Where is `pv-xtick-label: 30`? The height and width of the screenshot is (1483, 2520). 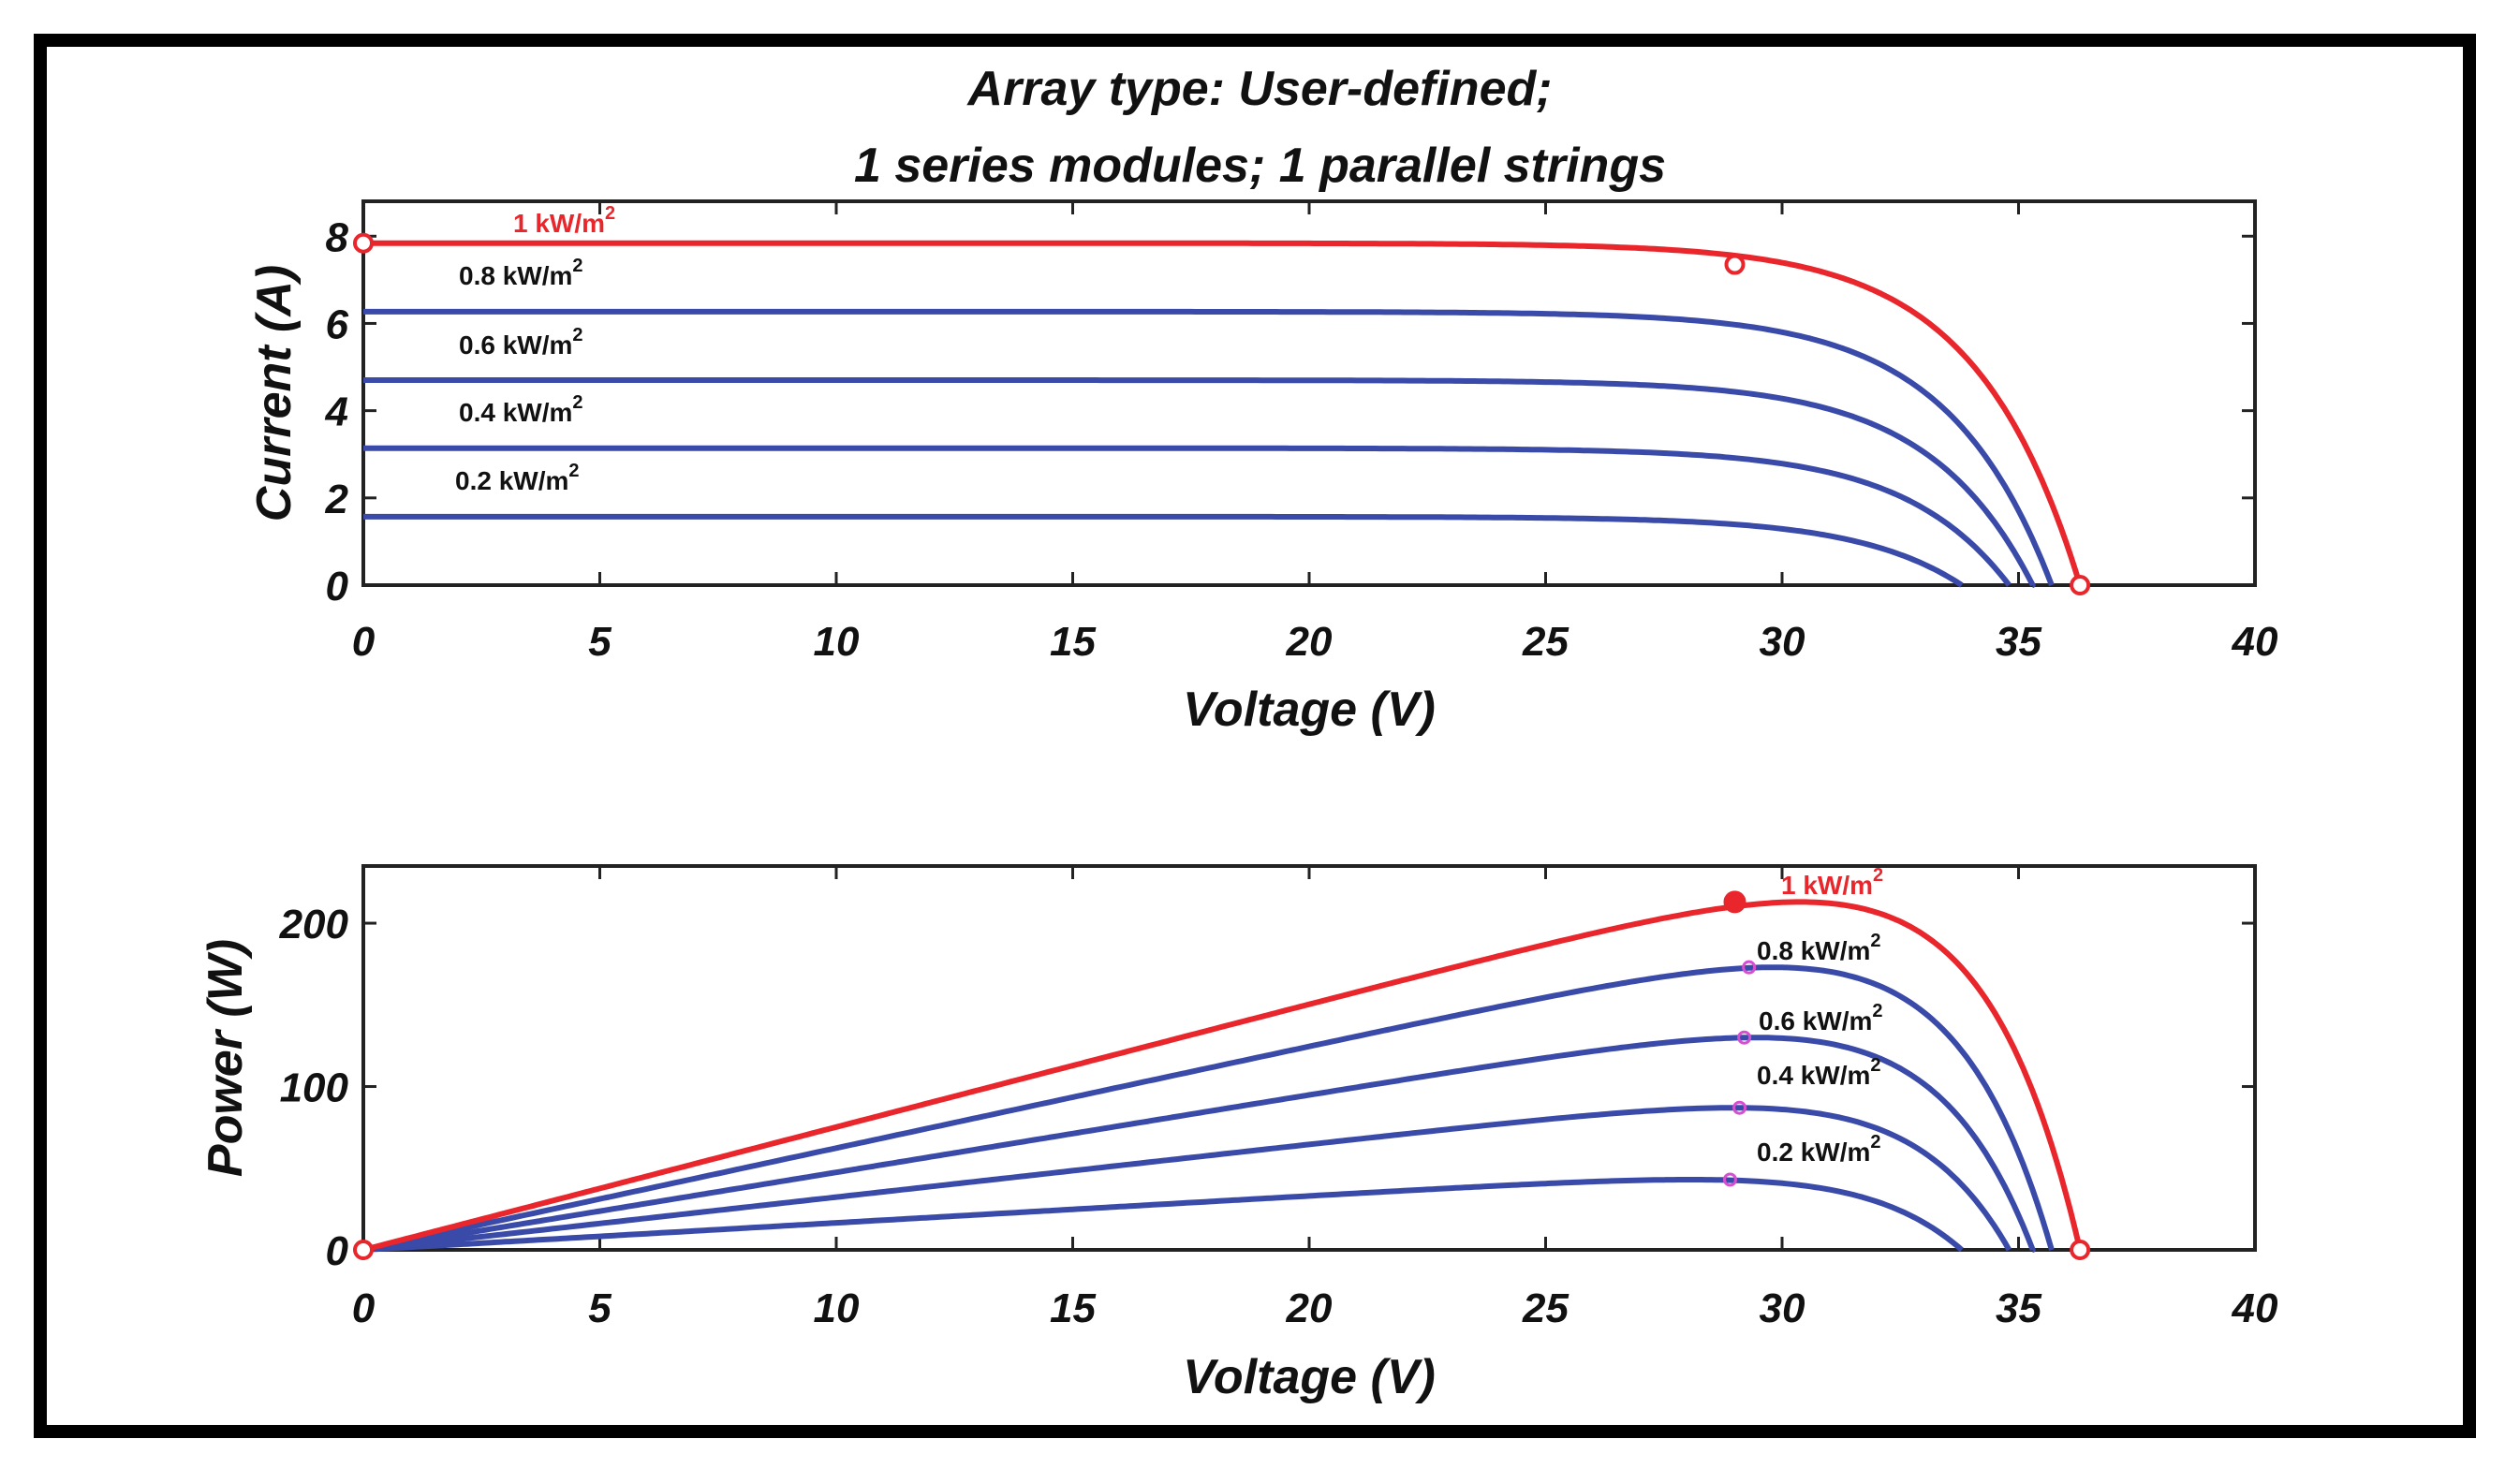 pv-xtick-label: 30 is located at coordinates (1782, 1308).